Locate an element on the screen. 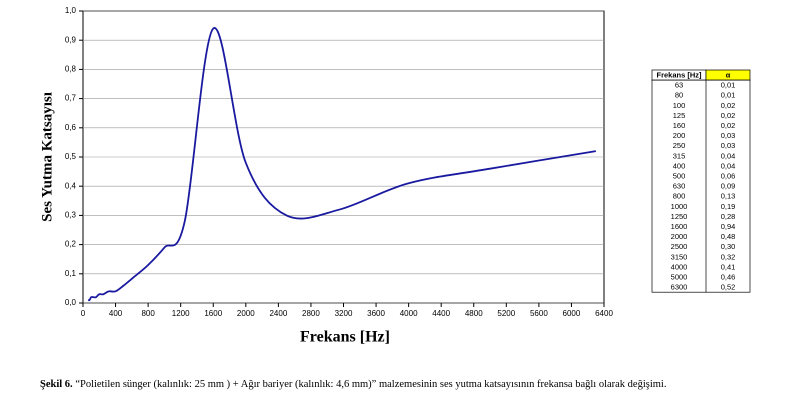 The width and height of the screenshot is (800, 405). x-tick-label: 0 is located at coordinates (83, 313).